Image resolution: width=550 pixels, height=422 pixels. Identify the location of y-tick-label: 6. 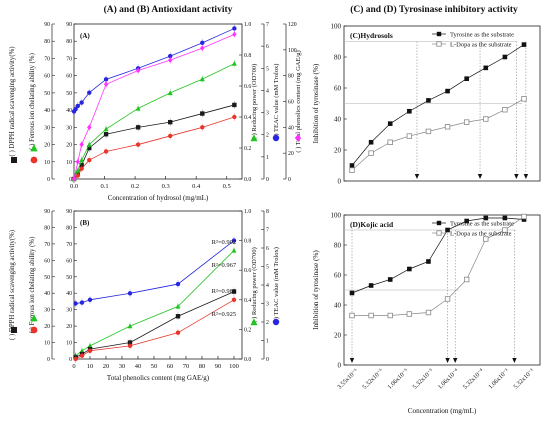
(267, 249).